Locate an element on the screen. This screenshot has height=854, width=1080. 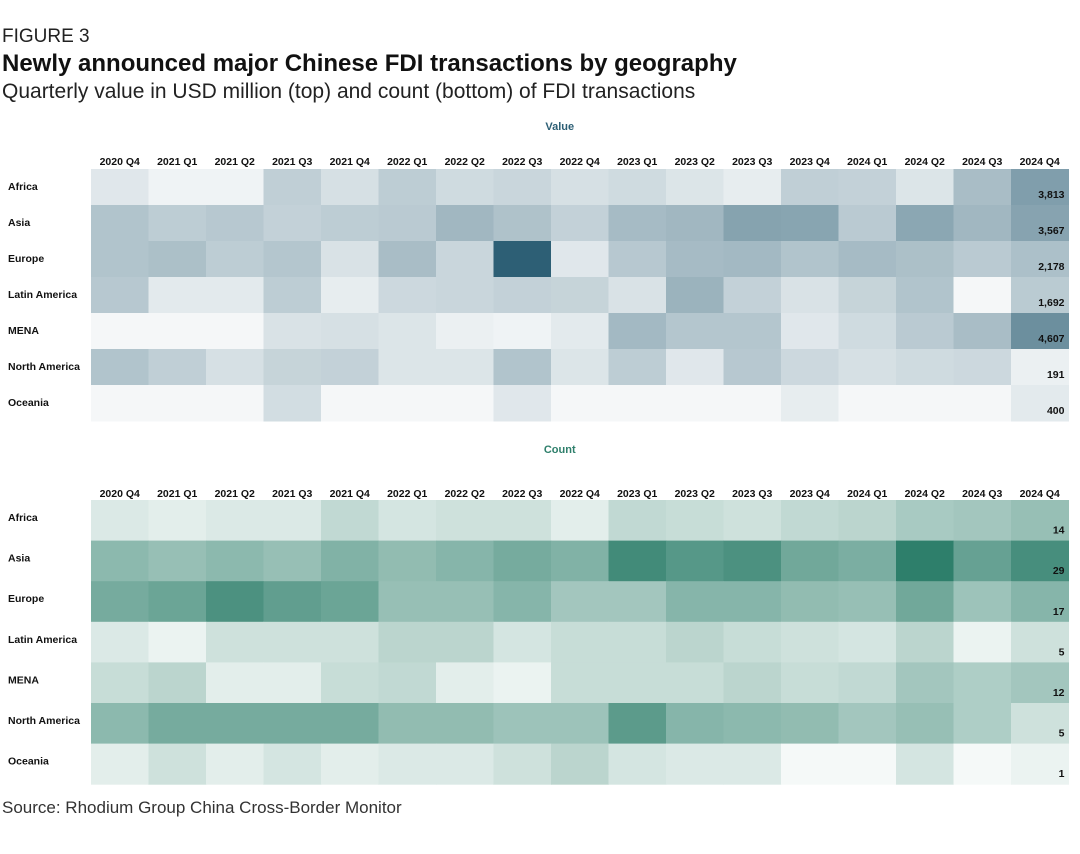
column-header: 2021 Q4 is located at coordinates (350, 494).